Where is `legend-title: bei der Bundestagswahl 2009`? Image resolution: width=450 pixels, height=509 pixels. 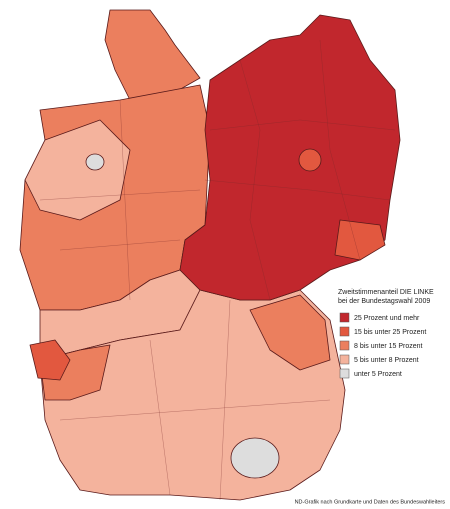 legend-title: bei der Bundestagswahl 2009 is located at coordinates (384, 301).